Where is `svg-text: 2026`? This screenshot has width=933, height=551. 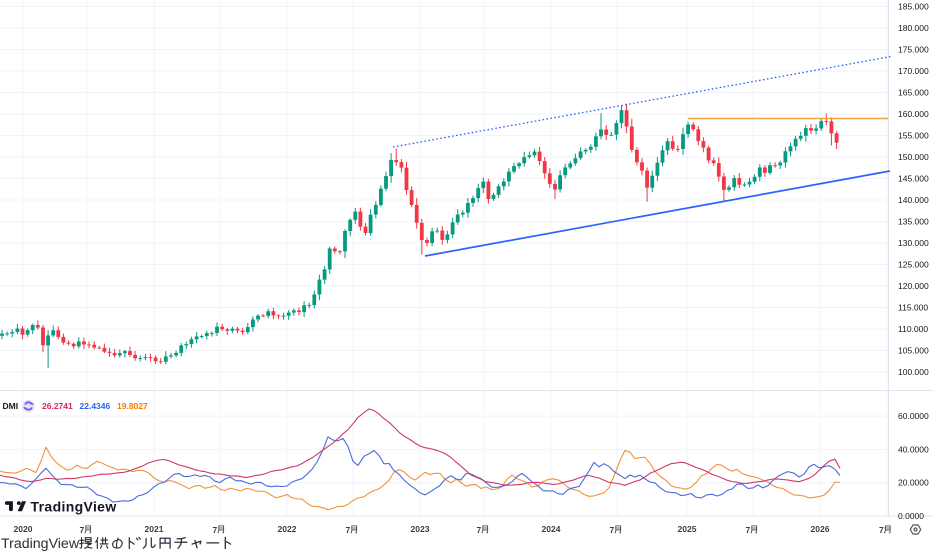 svg-text: 2026 is located at coordinates (820, 529).